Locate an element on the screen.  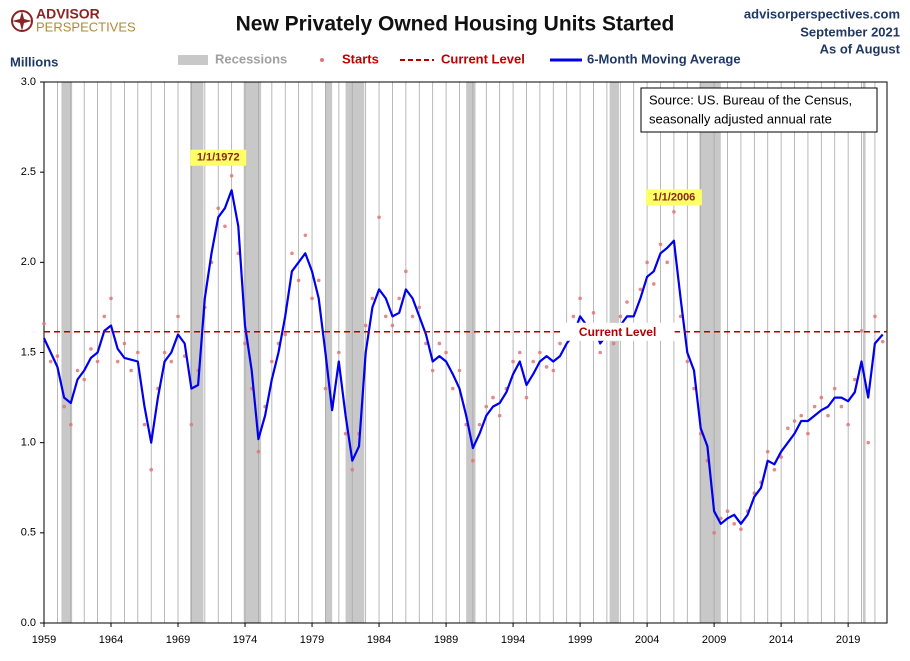
annotation: 1/1/2006 is located at coordinates (673, 197).